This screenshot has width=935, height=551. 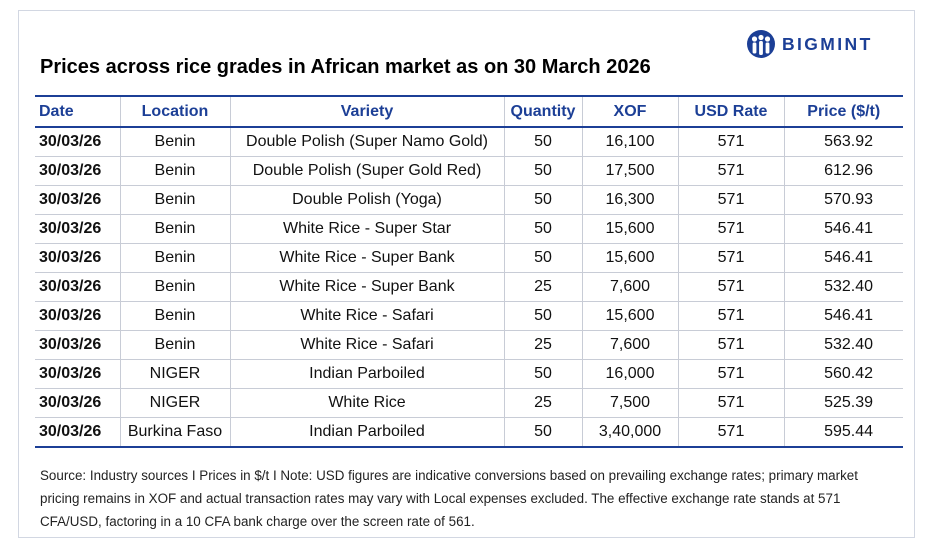 What do you see at coordinates (730, 111) in the screenshot?
I see `header-usd-rate: USD Rate` at bounding box center [730, 111].